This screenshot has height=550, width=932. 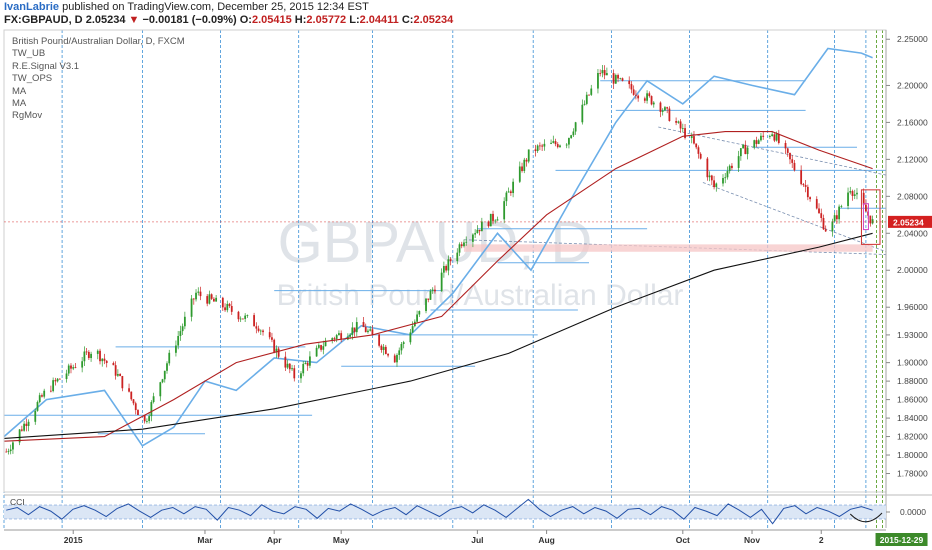 I want to click on author-link: IvanLabrie, so click(x=32, y=7).